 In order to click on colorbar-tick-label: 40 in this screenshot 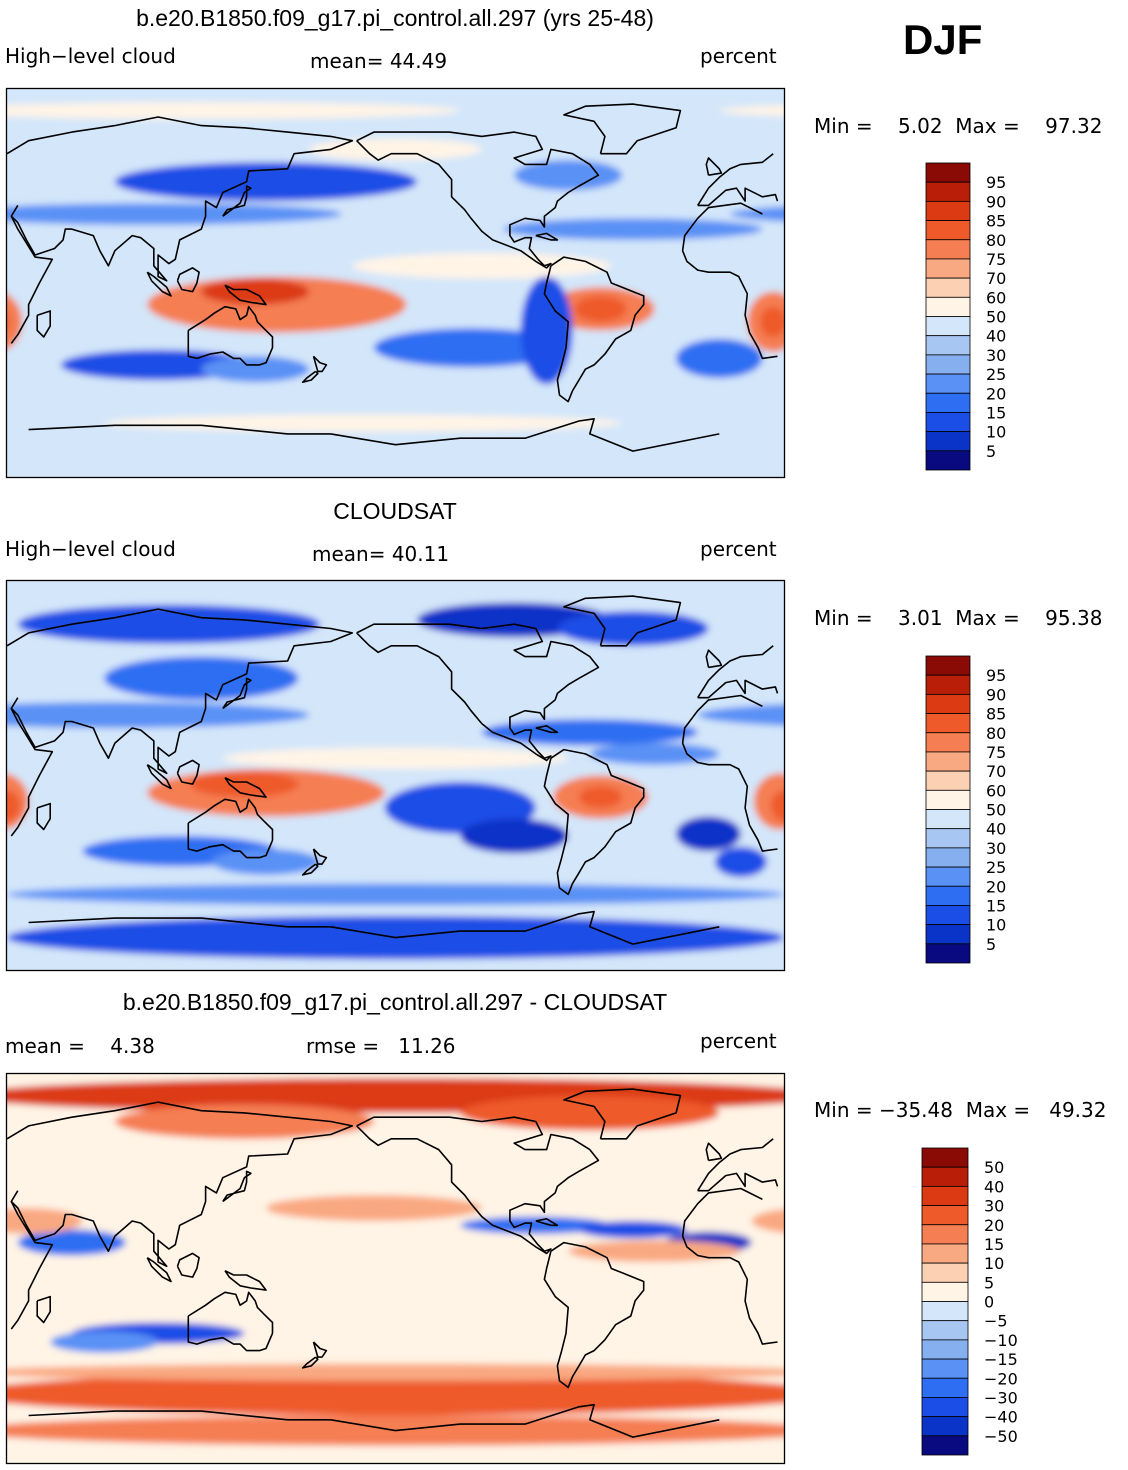, I will do `click(996, 336)`.